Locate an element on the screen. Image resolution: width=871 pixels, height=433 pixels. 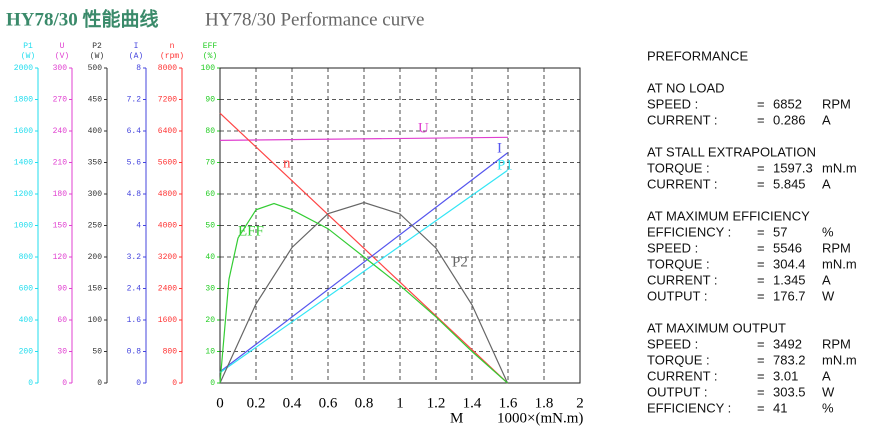
axis-unit: (A) is located at coordinates (136, 56).